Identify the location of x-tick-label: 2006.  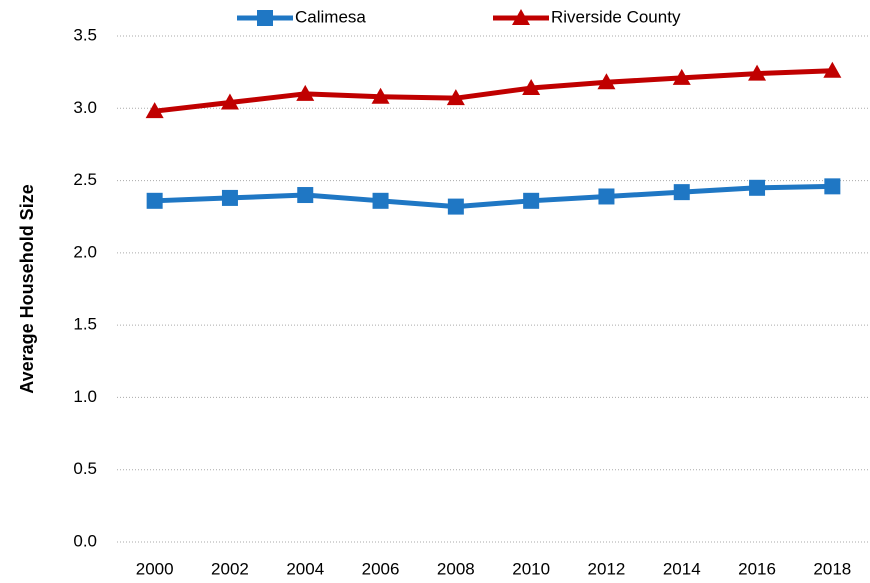
(381, 568).